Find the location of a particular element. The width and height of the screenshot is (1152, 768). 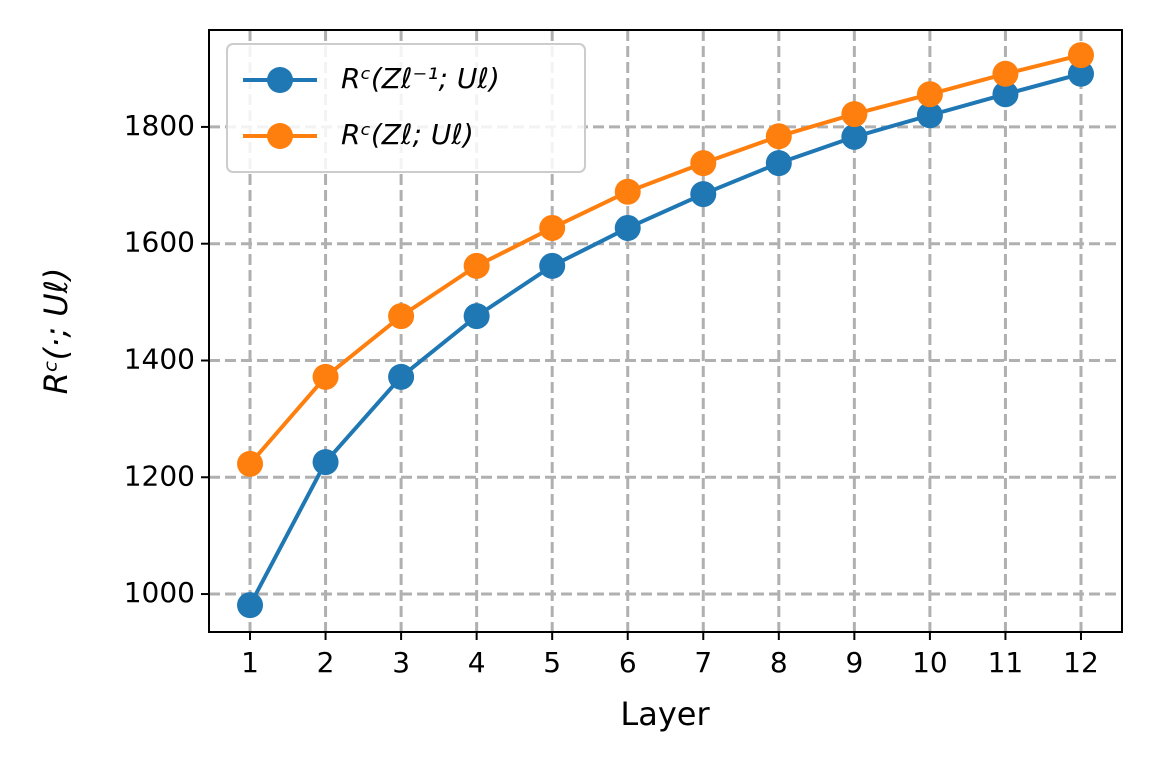

x-tick-label: 11 is located at coordinates (1006, 662).